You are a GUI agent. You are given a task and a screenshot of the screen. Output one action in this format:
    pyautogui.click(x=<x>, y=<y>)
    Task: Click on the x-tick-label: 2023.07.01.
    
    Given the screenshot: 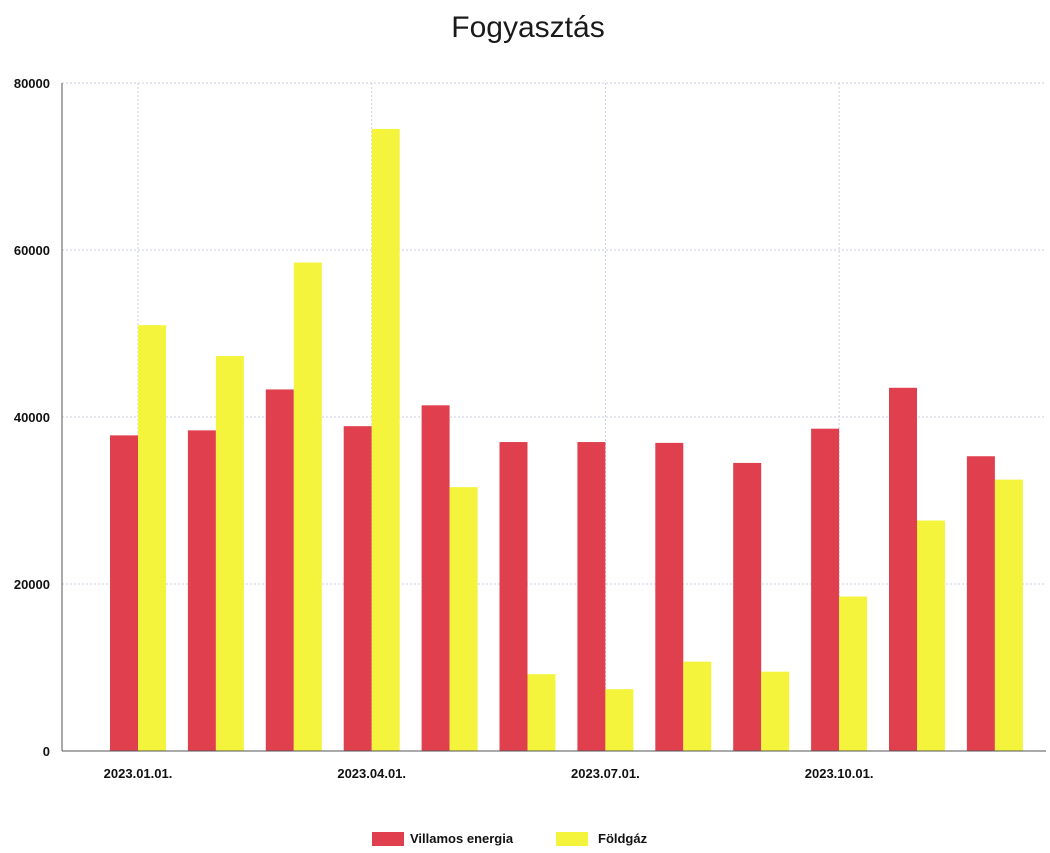 What is the action you would take?
    pyautogui.click(x=605, y=773)
    